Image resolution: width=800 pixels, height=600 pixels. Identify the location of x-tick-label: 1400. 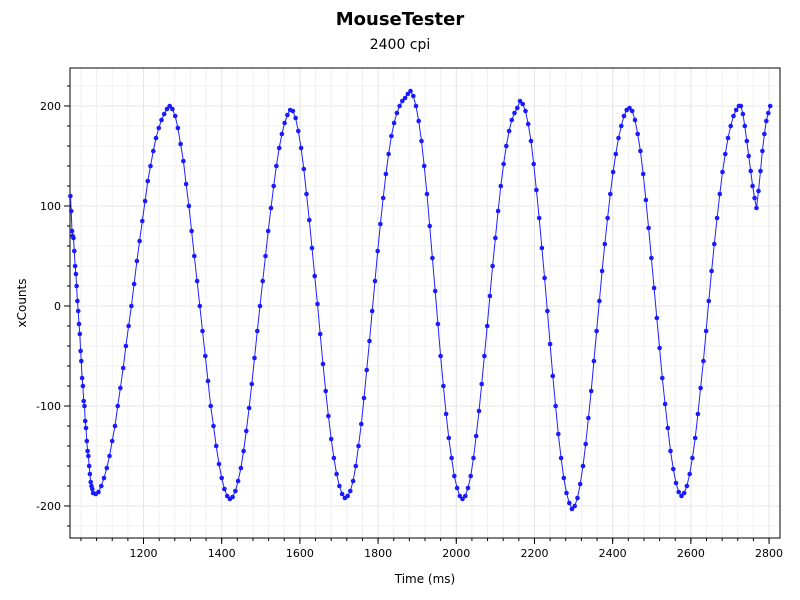
(222, 553).